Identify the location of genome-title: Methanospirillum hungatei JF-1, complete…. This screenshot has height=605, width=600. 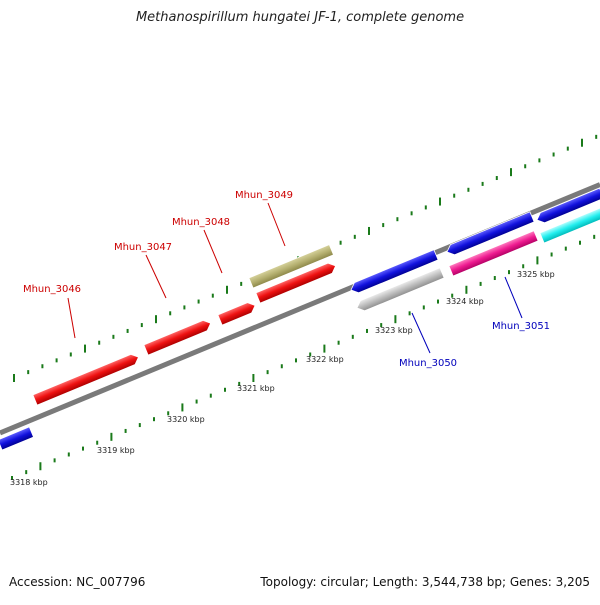
(300, 17).